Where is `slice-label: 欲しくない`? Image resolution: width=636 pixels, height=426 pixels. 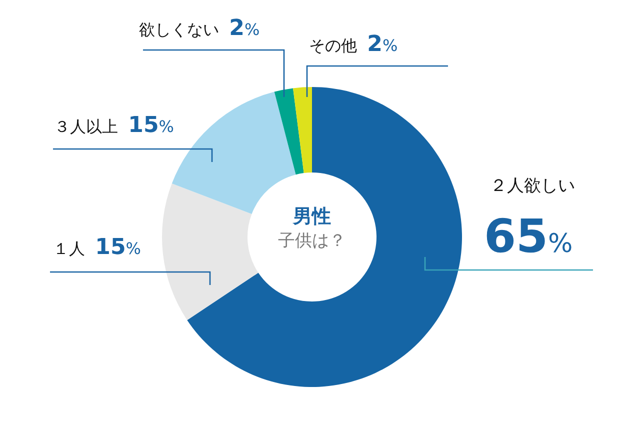
slice-label: 欲しくない is located at coordinates (179, 29).